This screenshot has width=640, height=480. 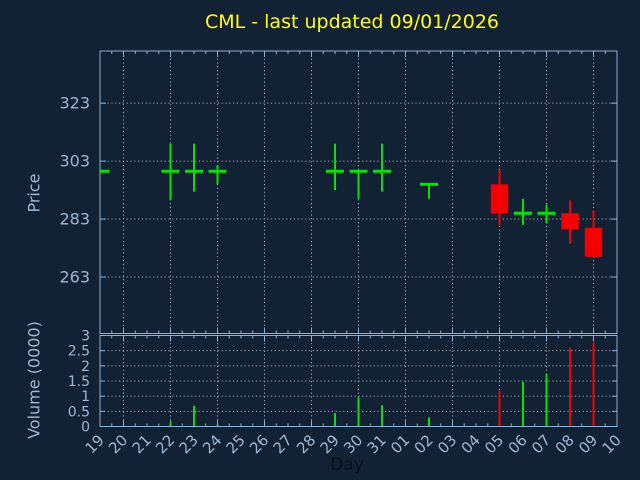 I want to click on day-tick-label: 03, so click(x=447, y=444).